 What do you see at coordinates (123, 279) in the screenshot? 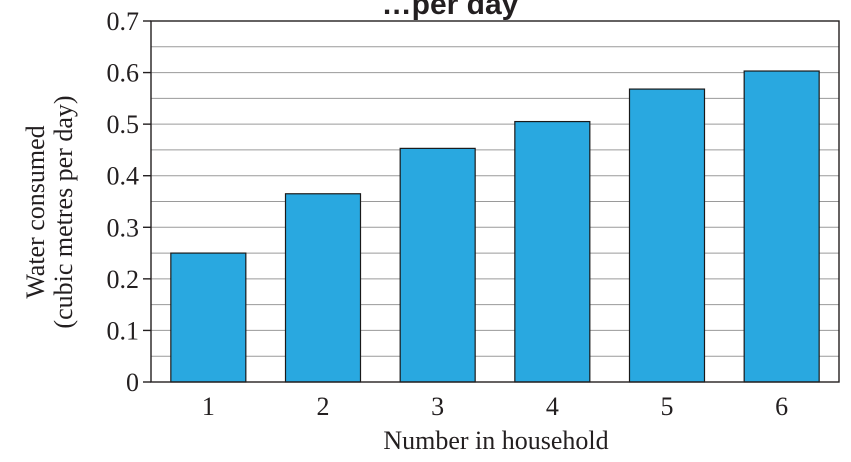
I see `y-tick-label: 0.2` at bounding box center [123, 279].